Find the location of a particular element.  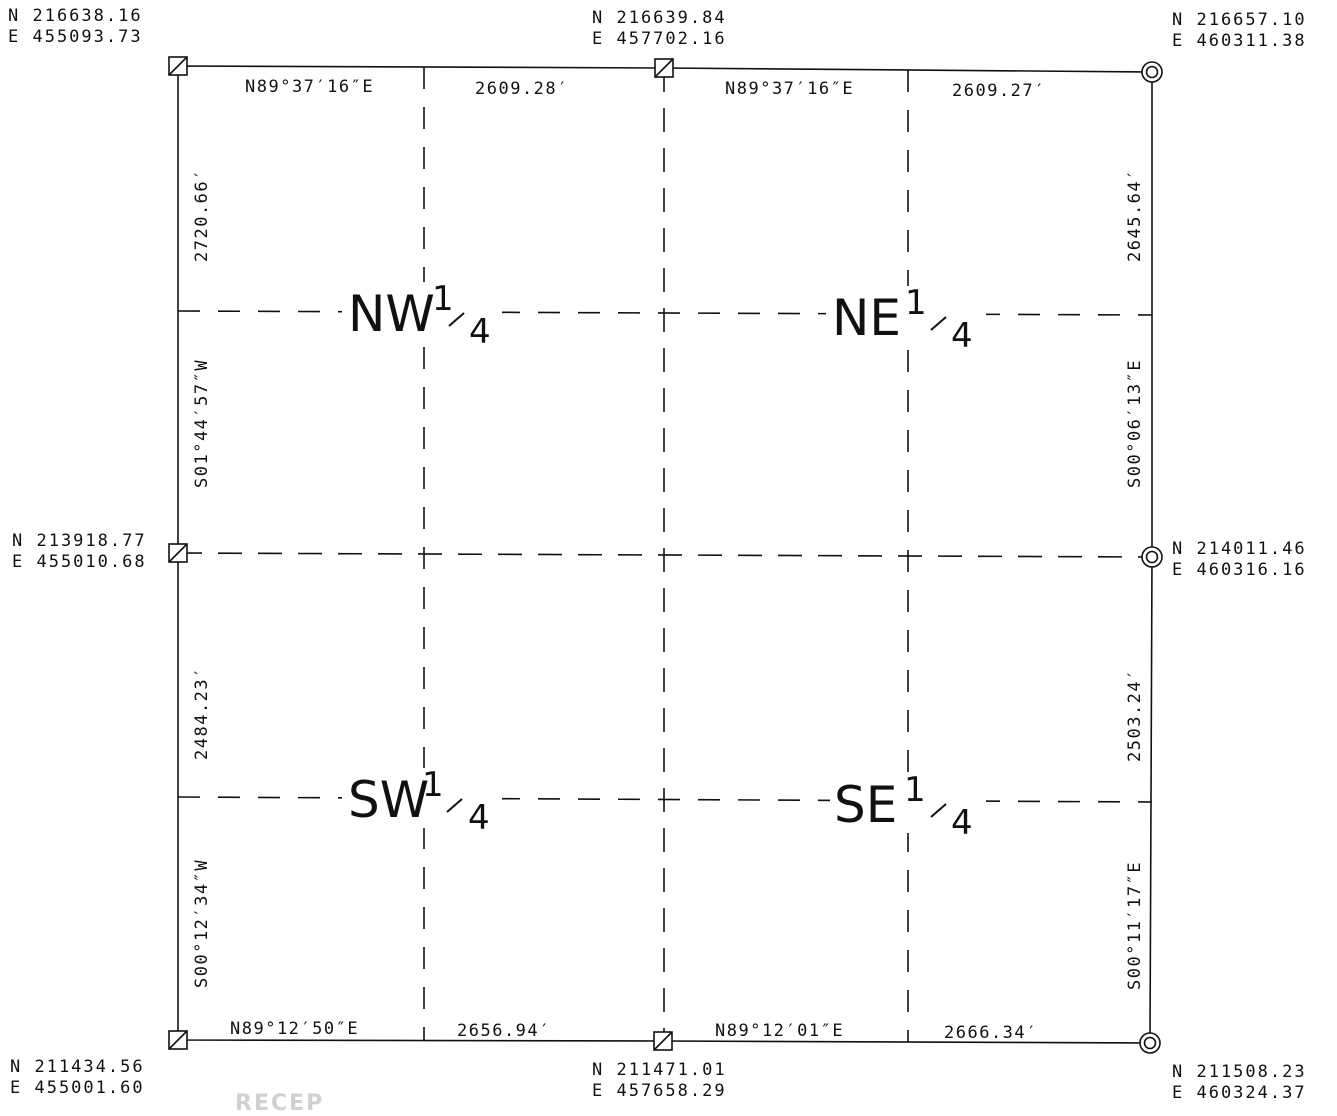

bearing-west-south: S00°12′34″W is located at coordinates (202, 923).